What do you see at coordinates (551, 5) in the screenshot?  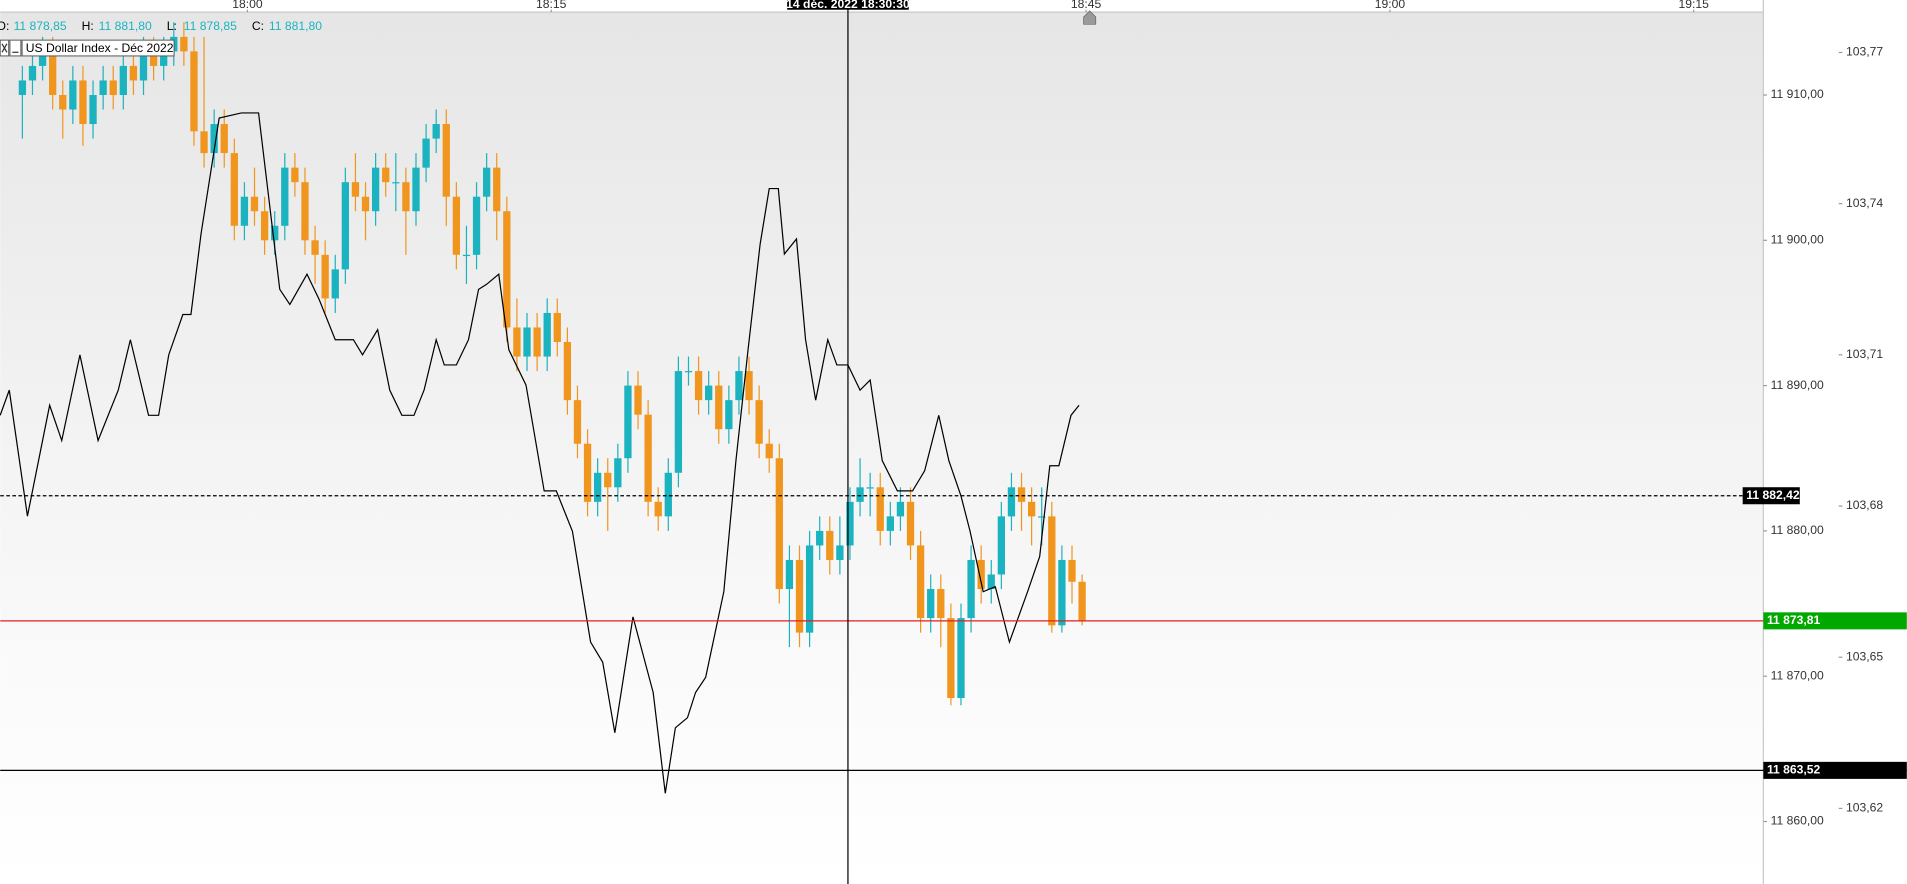 I see `x-tick-label: 18:15` at bounding box center [551, 5].